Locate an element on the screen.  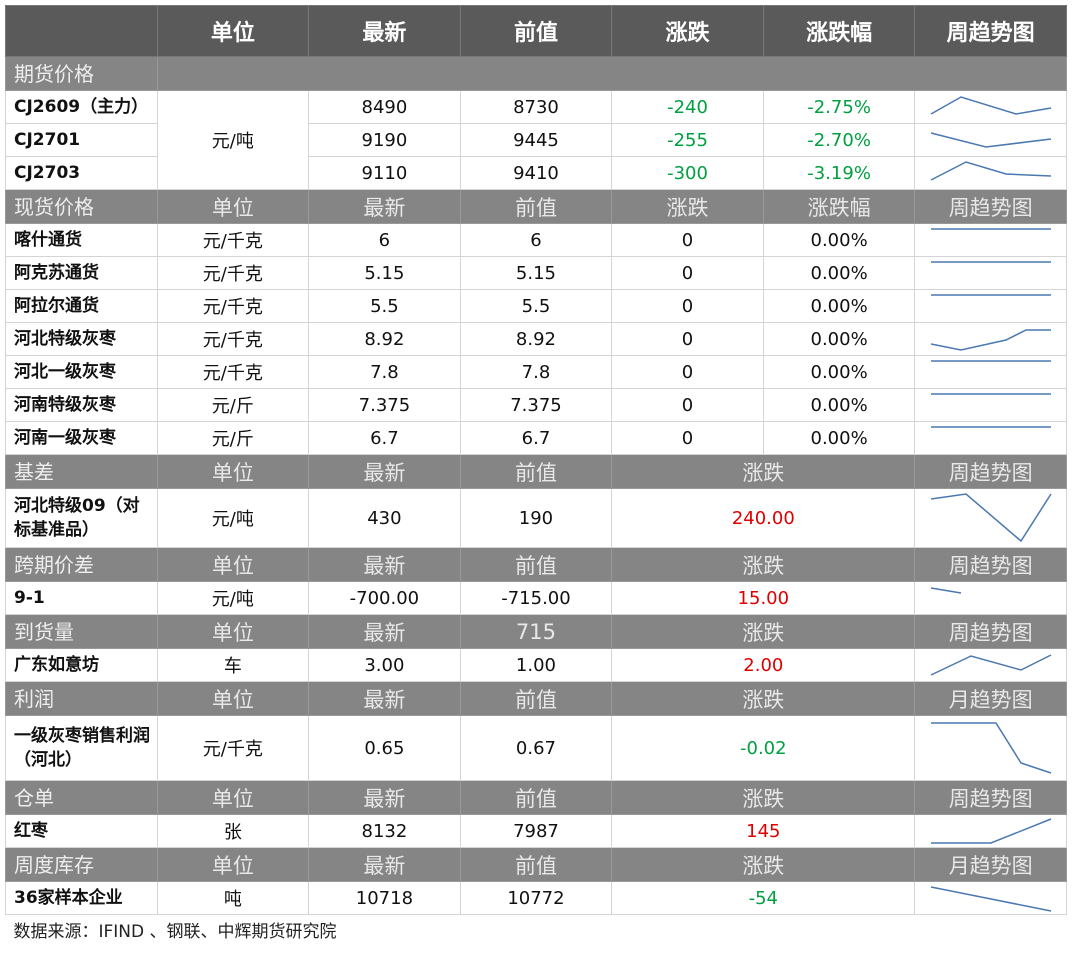
value-cell: -0.02 is located at coordinates (763, 748).